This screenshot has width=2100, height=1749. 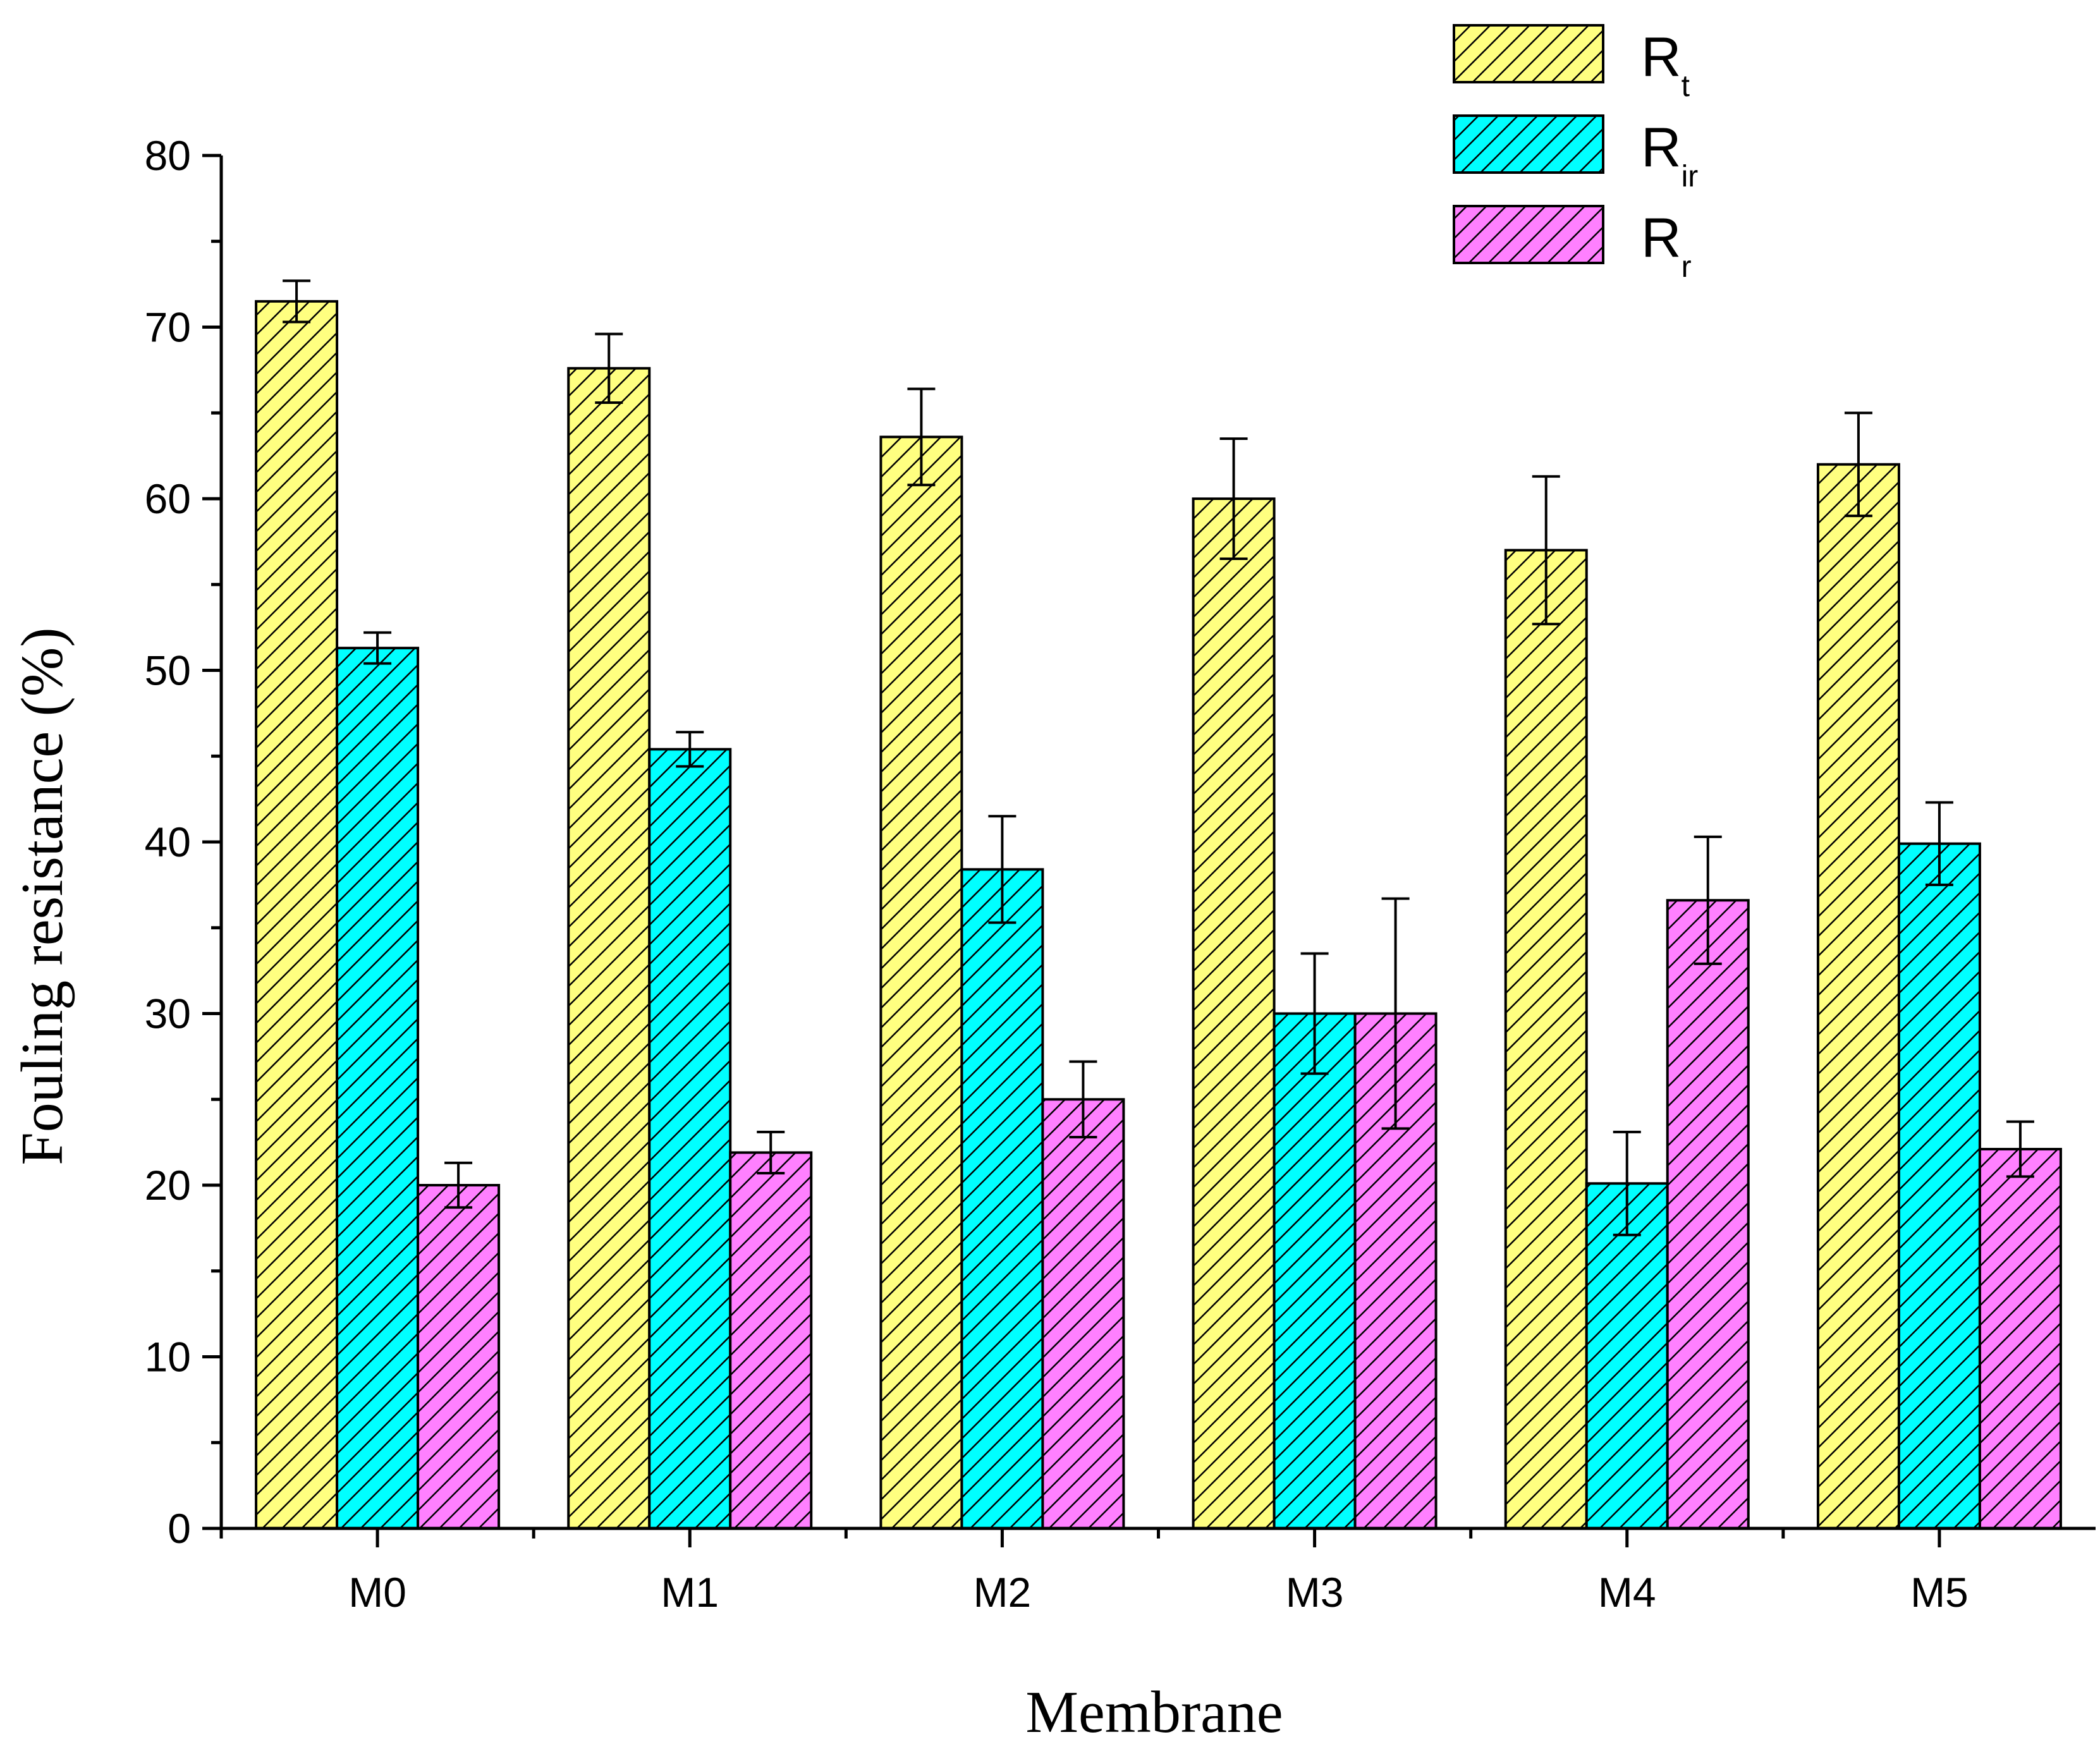 What do you see at coordinates (378, 648) in the screenshot?
I see `error-bar-R_ir-M0` at bounding box center [378, 648].